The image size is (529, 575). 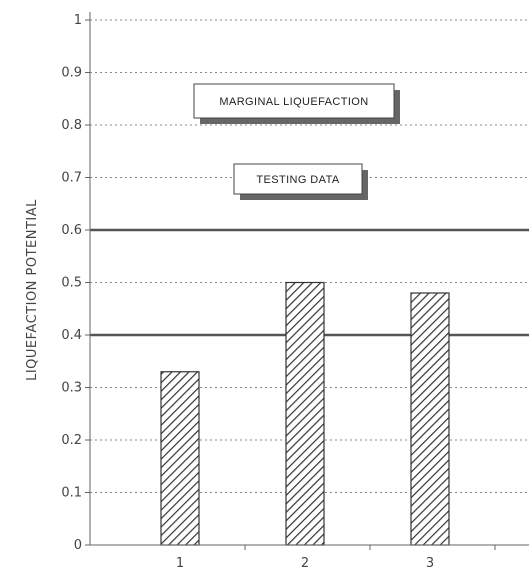 What do you see at coordinates (71, 493) in the screenshot?
I see `y-tick-label: 0.1` at bounding box center [71, 493].